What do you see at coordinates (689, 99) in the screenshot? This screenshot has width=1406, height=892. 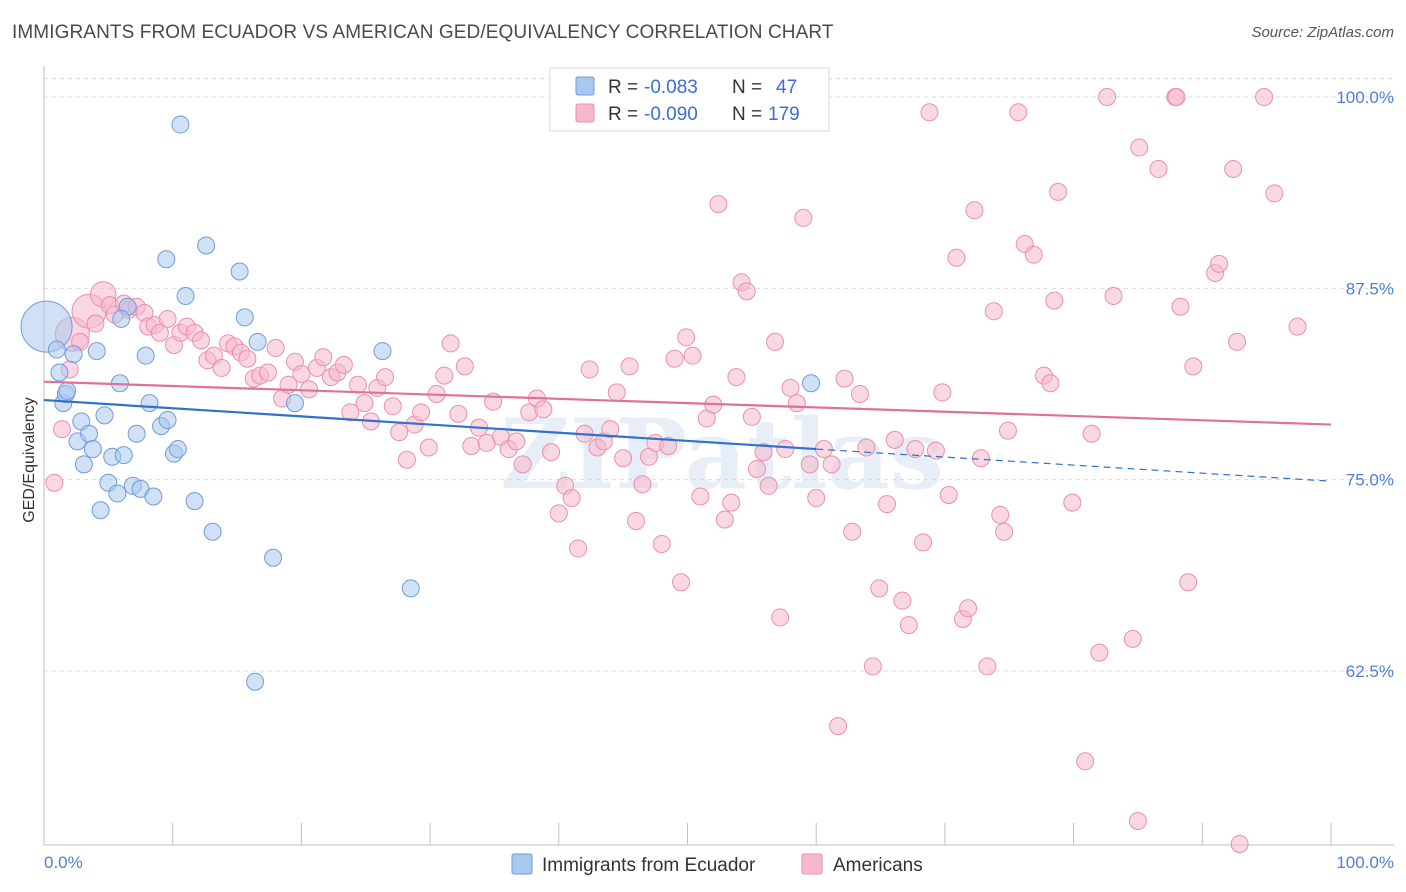 I see `correlation-legend: R = -0.083 N = 47 R = -0.090 N = 179` at bounding box center [689, 99].